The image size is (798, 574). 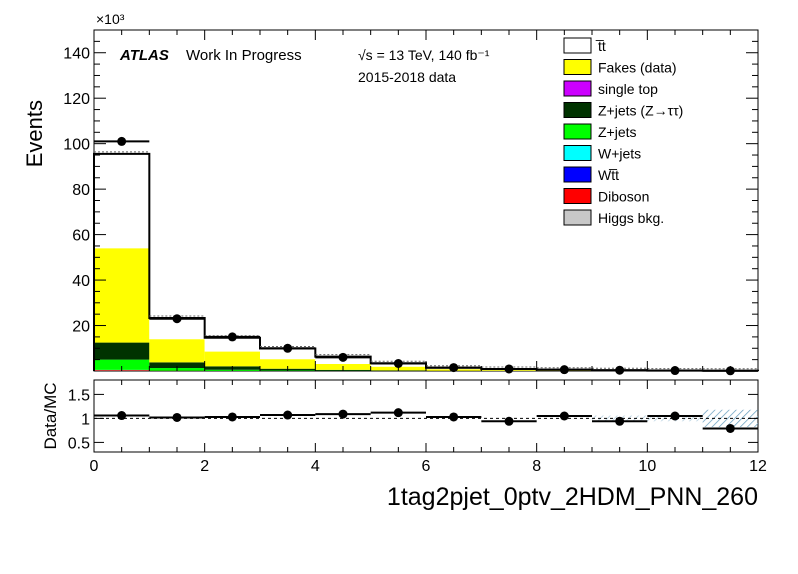 What do you see at coordinates (637, 68) in the screenshot?
I see `legend-label: Fakes (data)` at bounding box center [637, 68].